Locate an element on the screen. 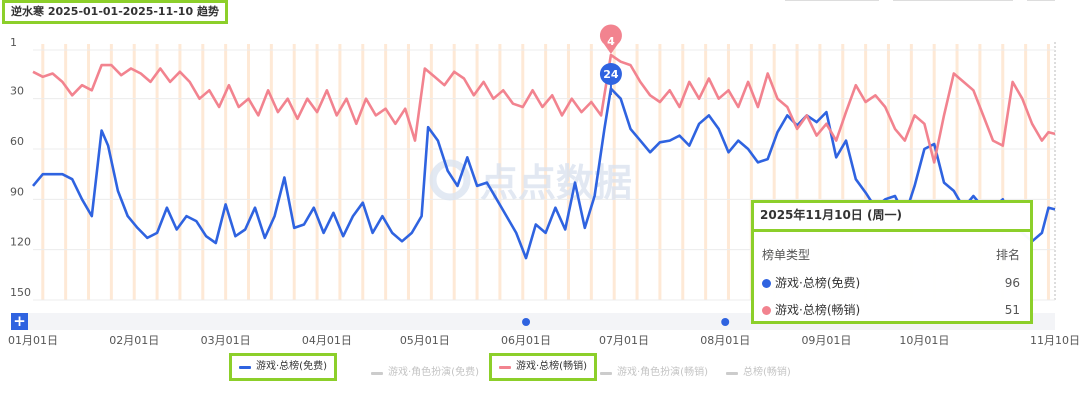 Image resolution: width=1080 pixels, height=405 pixels. x-tick-label: 04月01日 is located at coordinates (327, 340).